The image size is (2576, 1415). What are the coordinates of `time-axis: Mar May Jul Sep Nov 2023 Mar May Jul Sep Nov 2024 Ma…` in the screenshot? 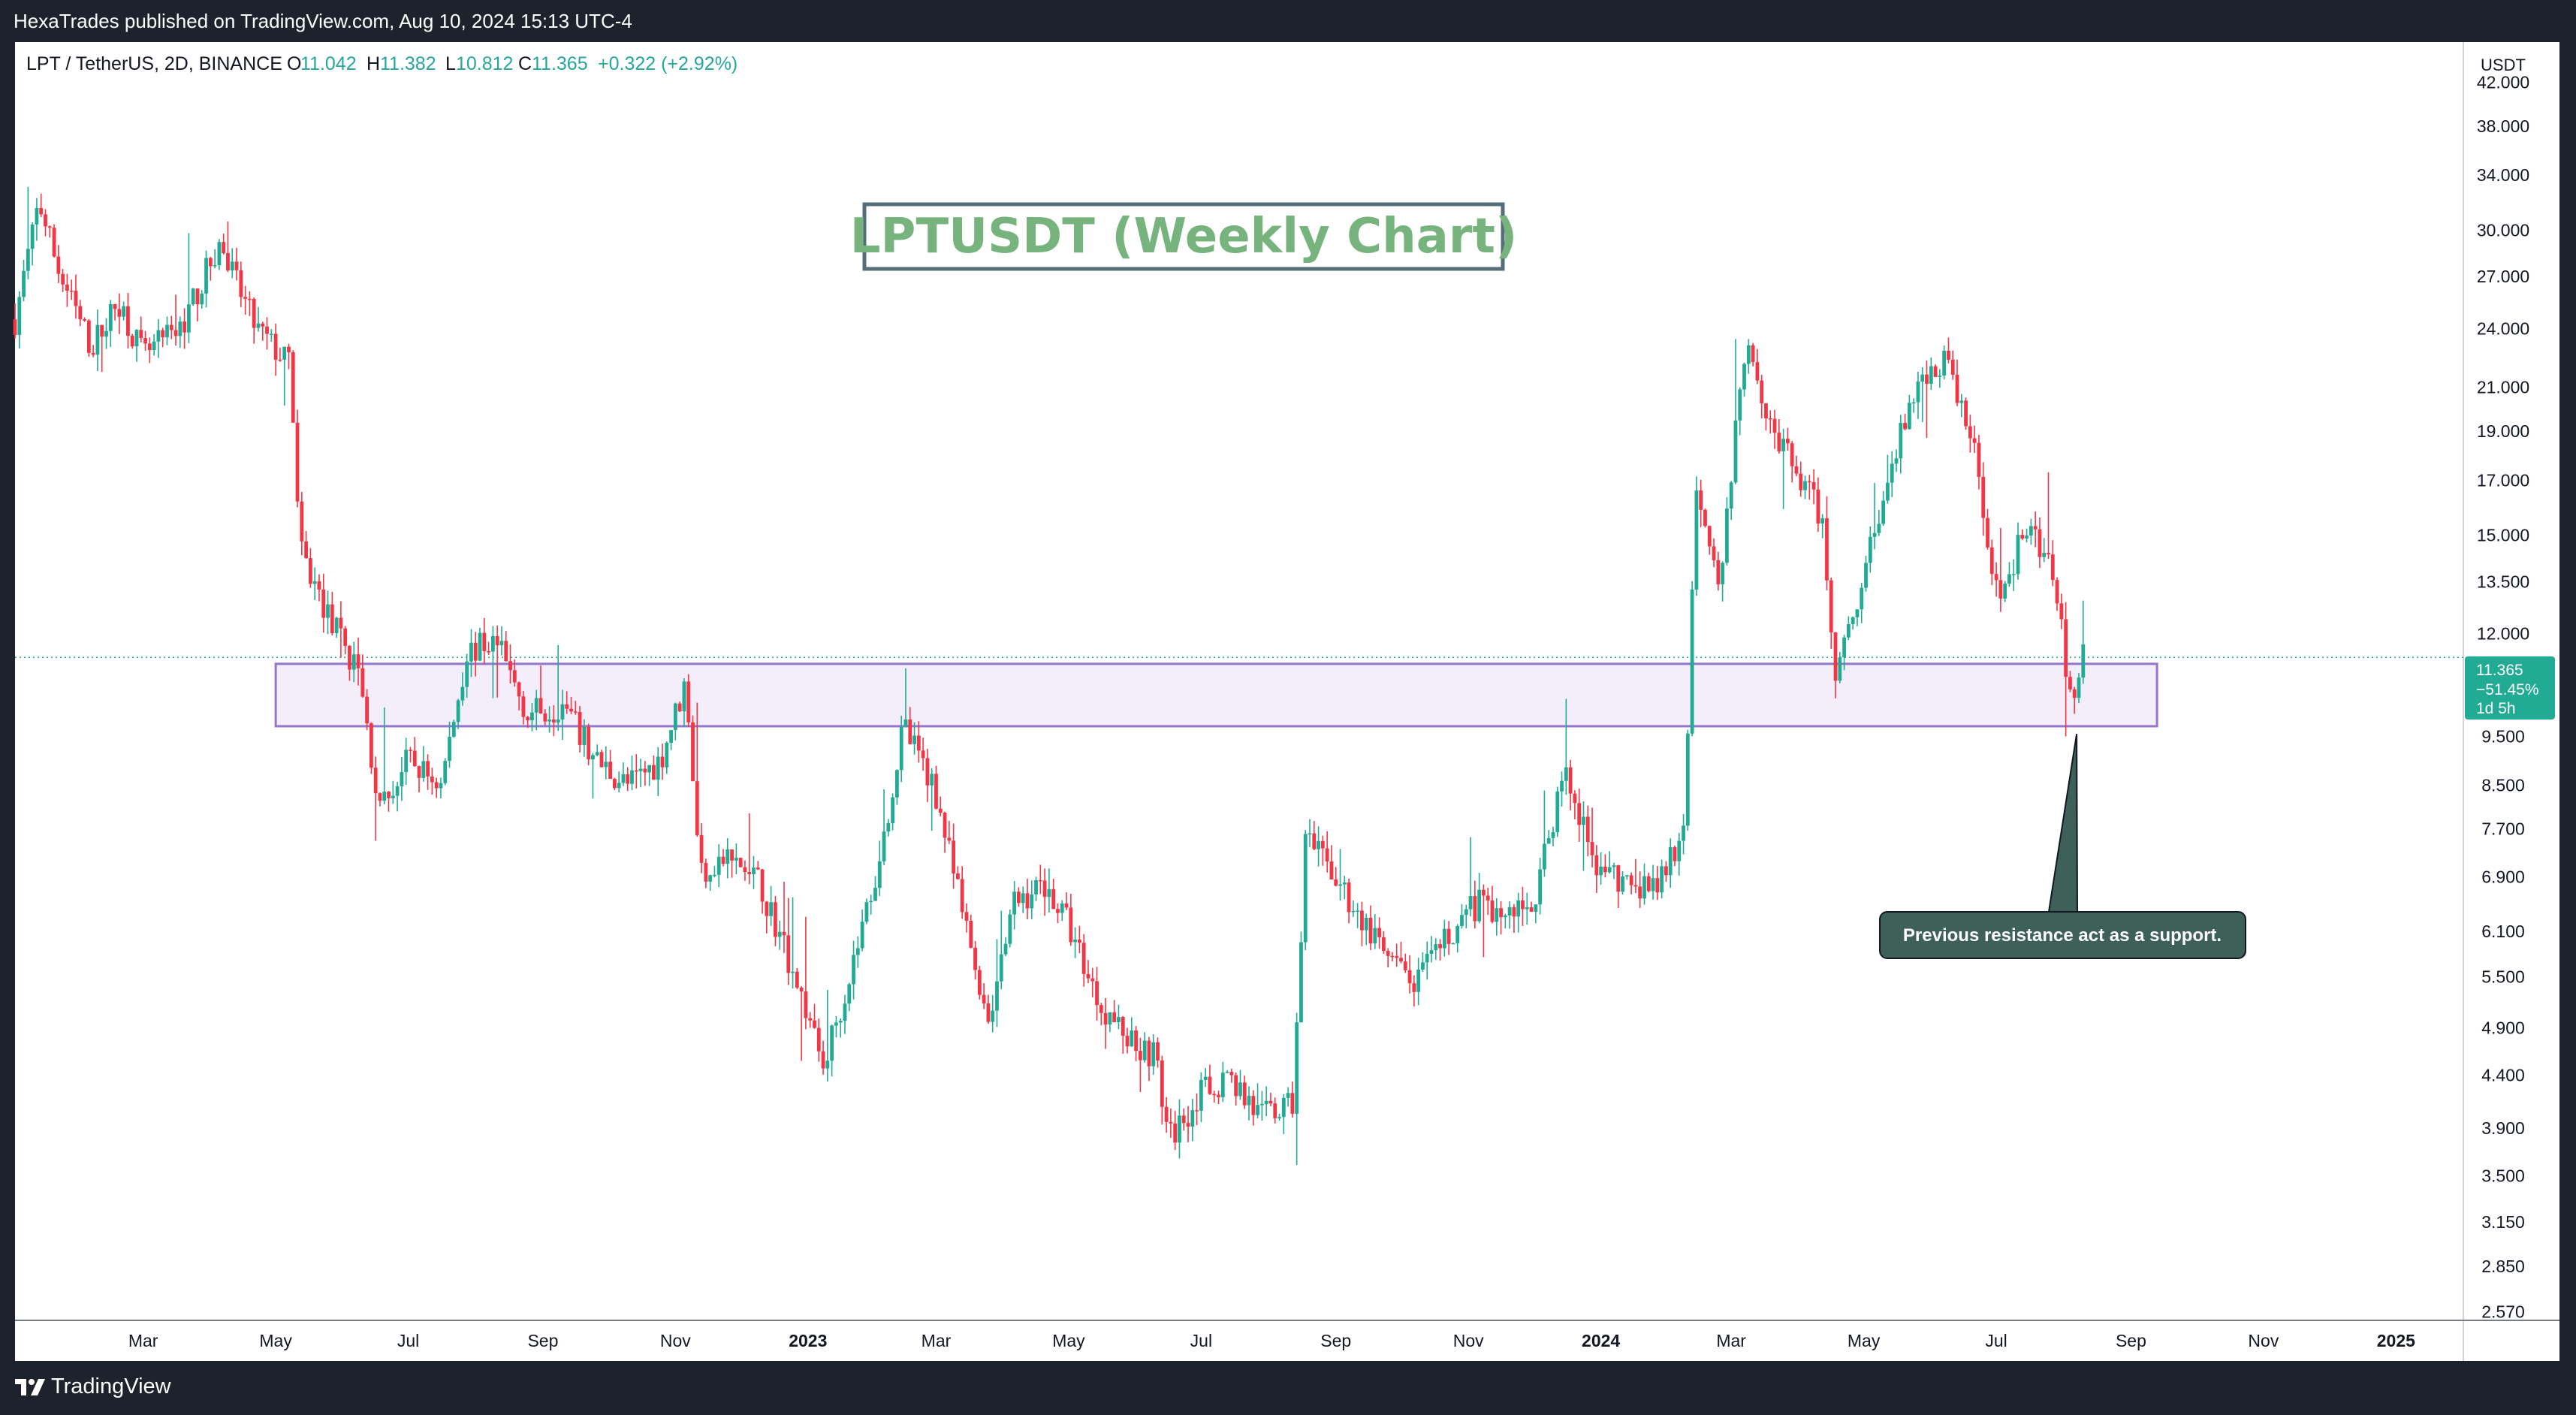 It's located at (1271, 1340).